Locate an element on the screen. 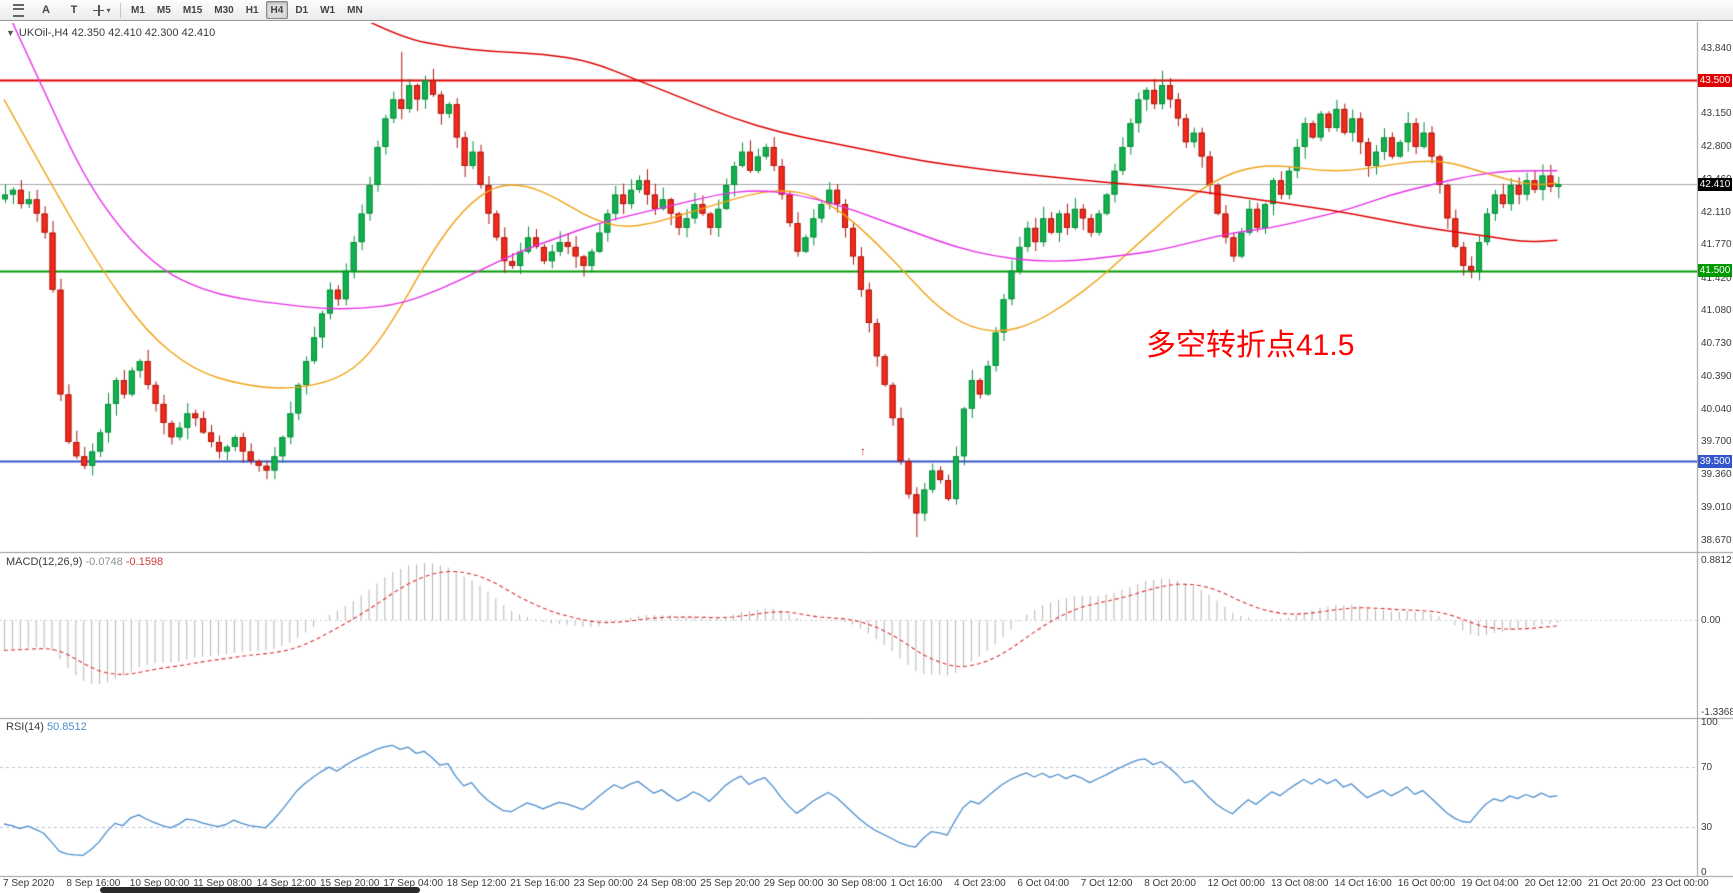 The height and width of the screenshot is (893, 1733). crosshair-icon is located at coordinates (99, 10).